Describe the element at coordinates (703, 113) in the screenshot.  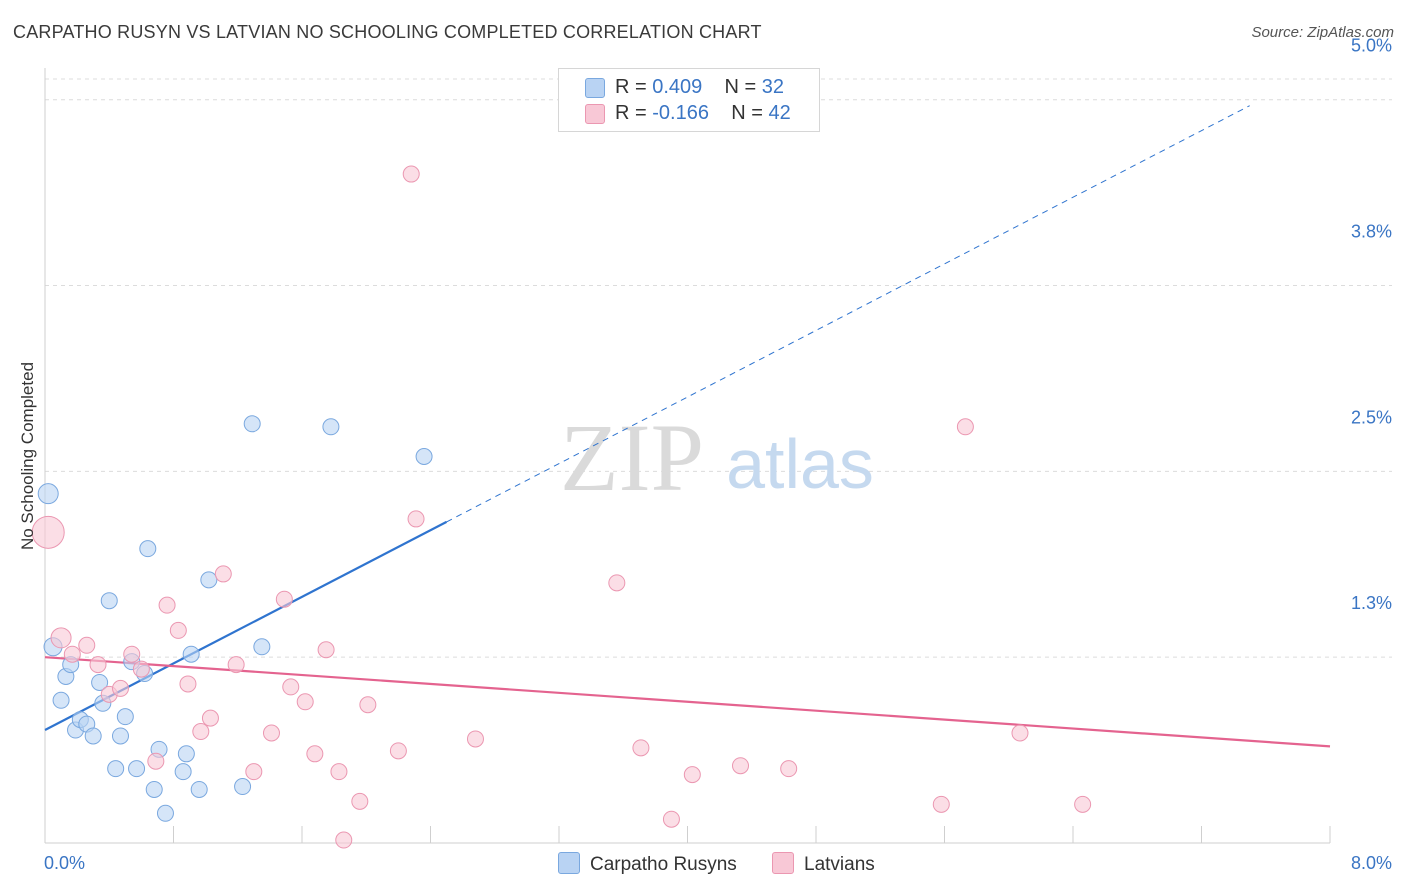
I see `legend-row-text: R = -0.166 N = 42` at that location.